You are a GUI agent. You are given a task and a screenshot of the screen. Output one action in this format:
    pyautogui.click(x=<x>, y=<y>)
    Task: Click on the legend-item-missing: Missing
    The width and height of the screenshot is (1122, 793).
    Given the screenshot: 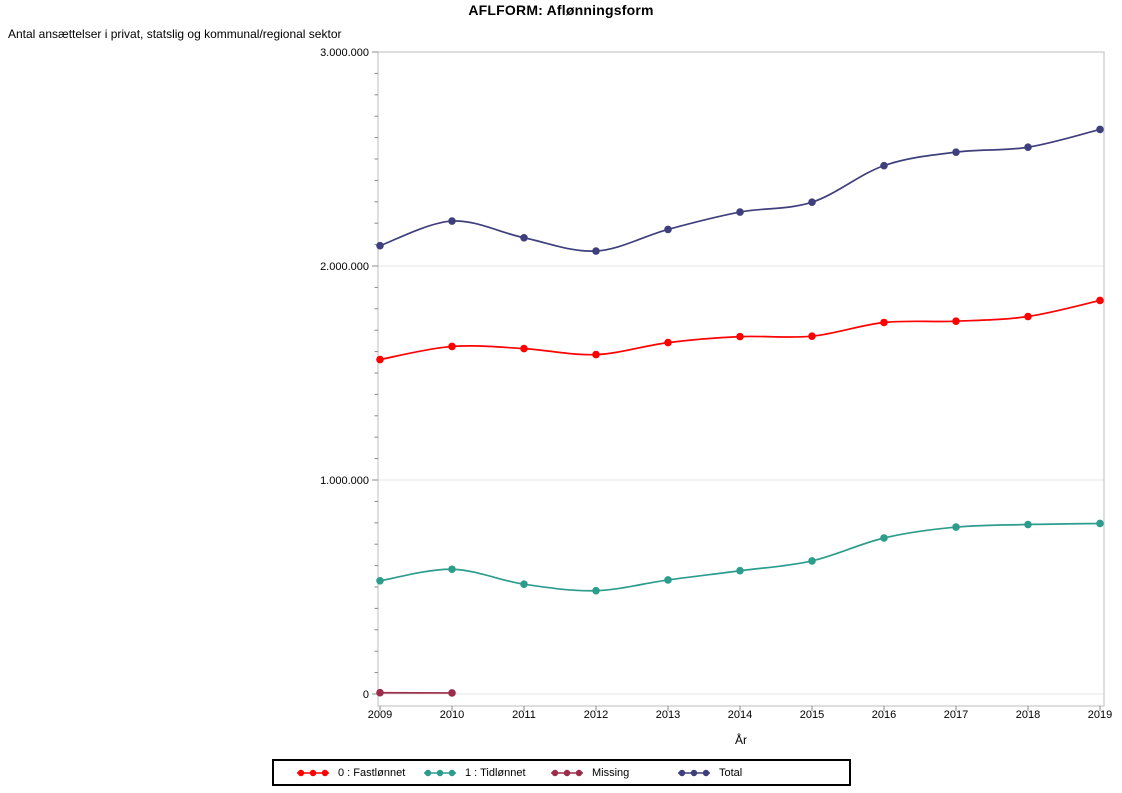 What is the action you would take?
    pyautogui.click(x=612, y=773)
    